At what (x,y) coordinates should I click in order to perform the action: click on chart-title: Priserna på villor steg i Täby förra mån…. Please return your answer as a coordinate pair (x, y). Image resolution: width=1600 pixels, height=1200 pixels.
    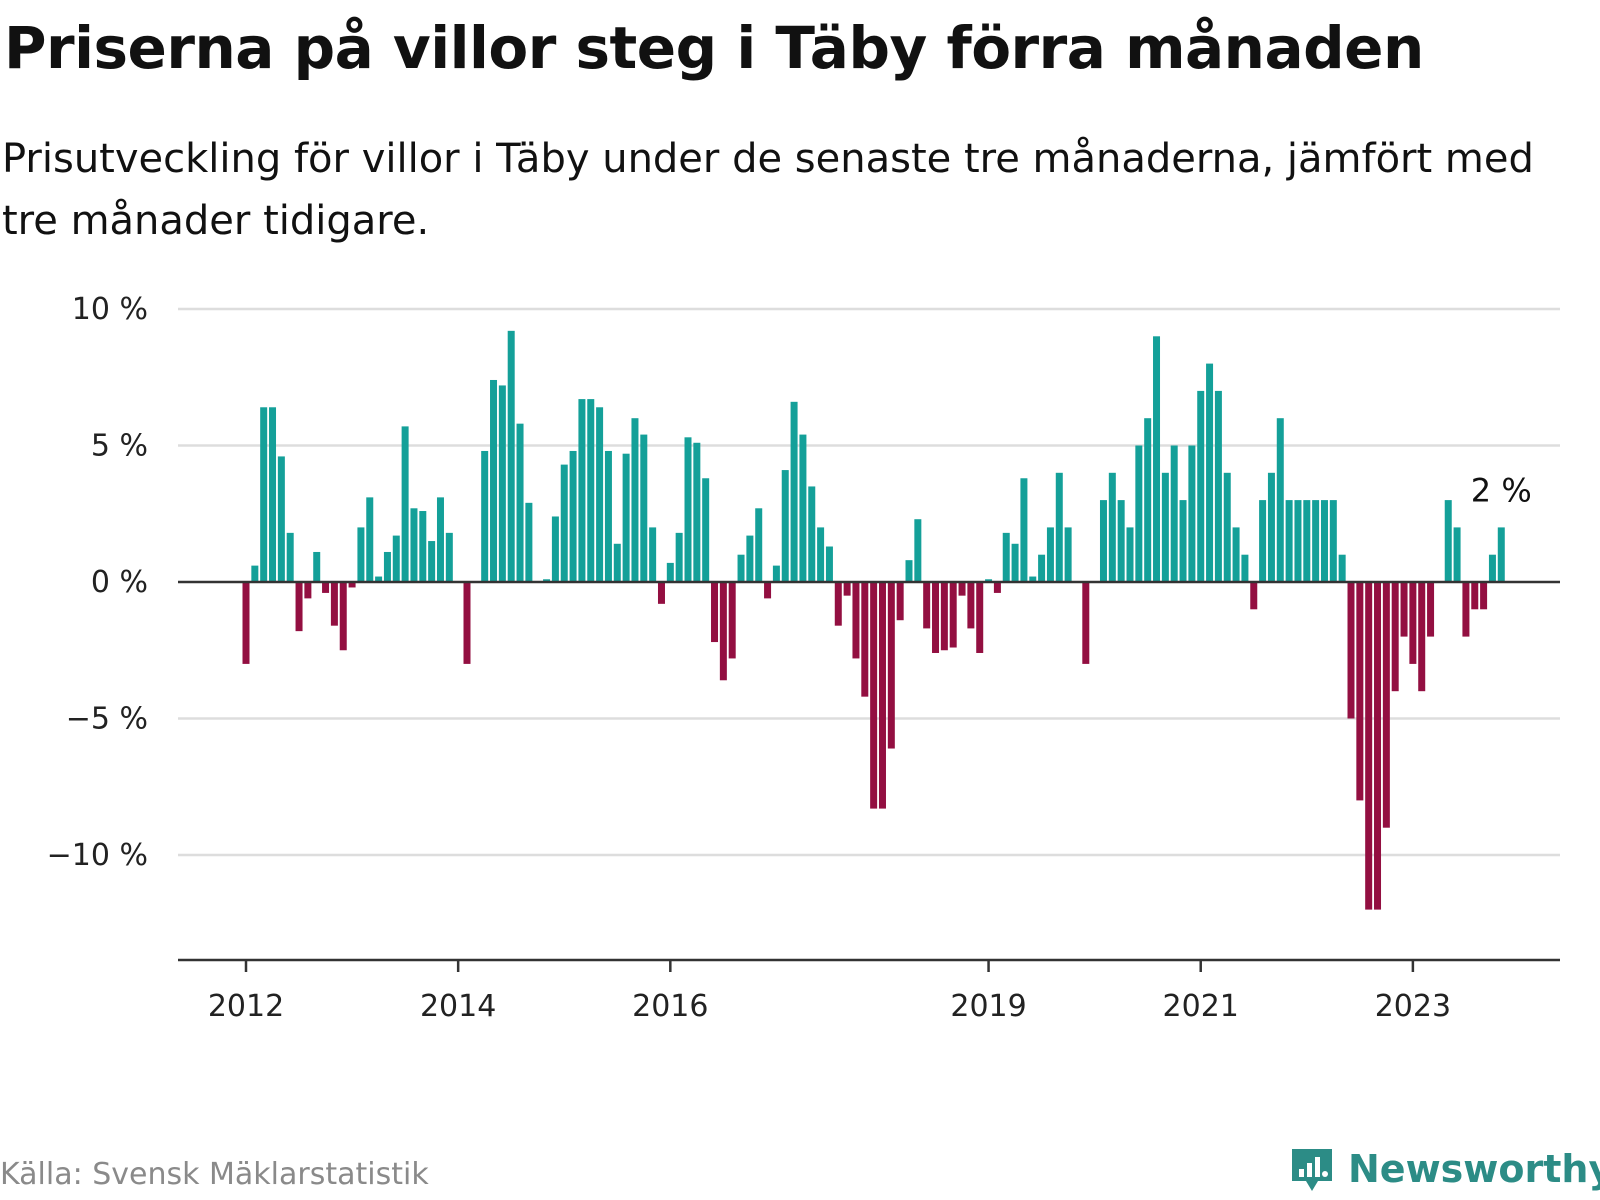
    Looking at the image, I should click on (714, 48).